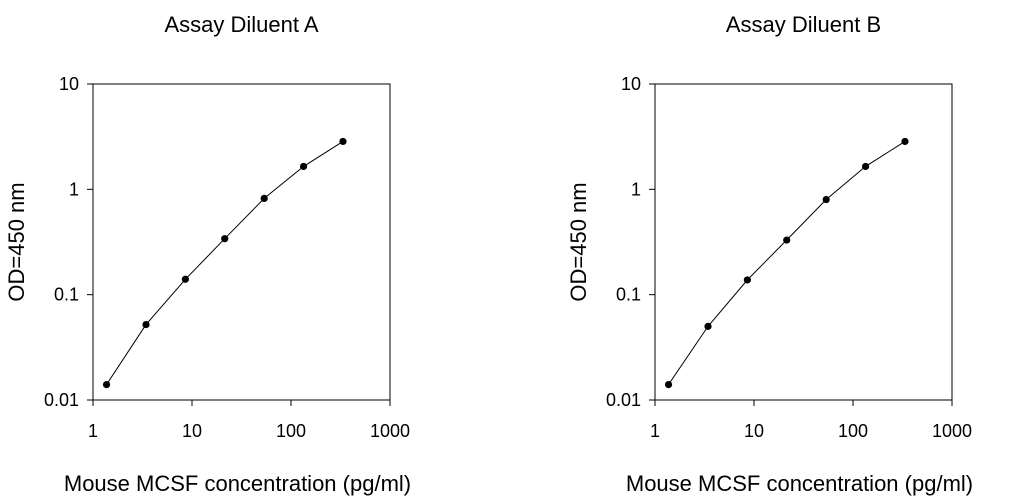  What do you see at coordinates (803, 24) in the screenshot?
I see `chart-title: Assay Diluent B` at bounding box center [803, 24].